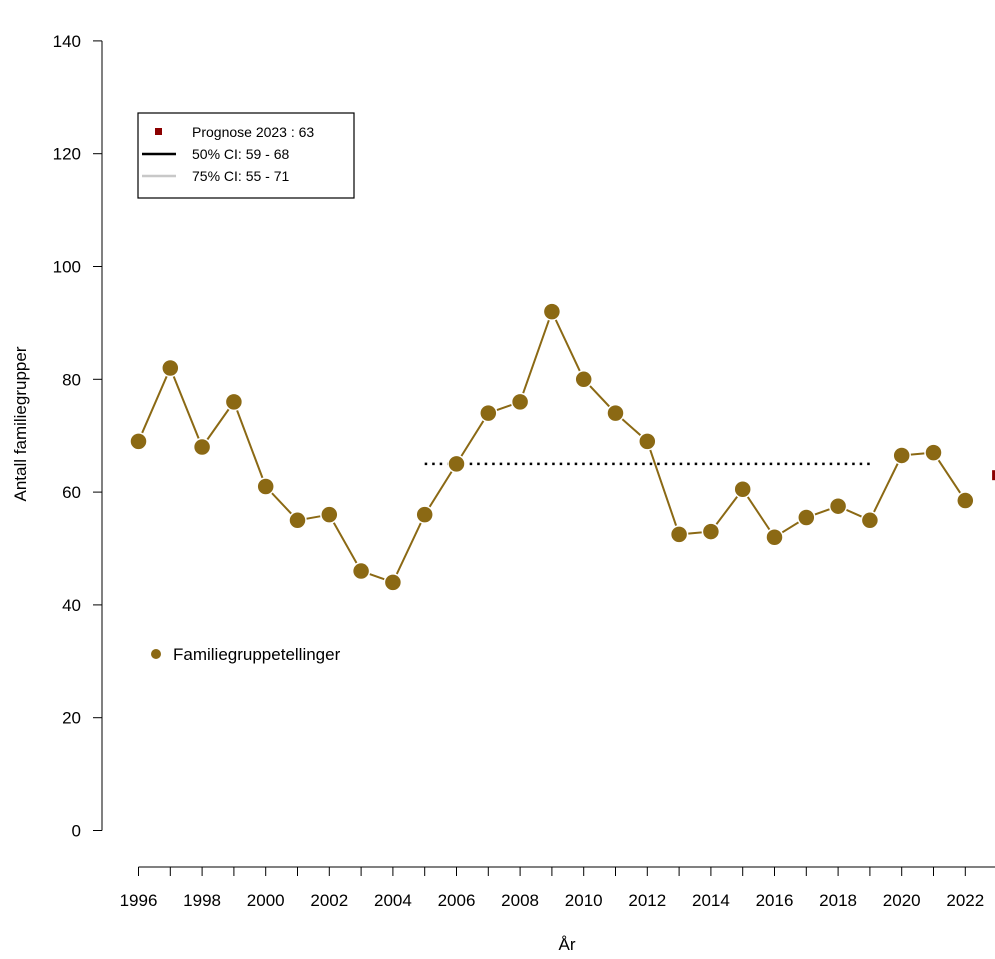 The image size is (995, 959). I want to click on x-tick-label: 2010, so click(584, 900).